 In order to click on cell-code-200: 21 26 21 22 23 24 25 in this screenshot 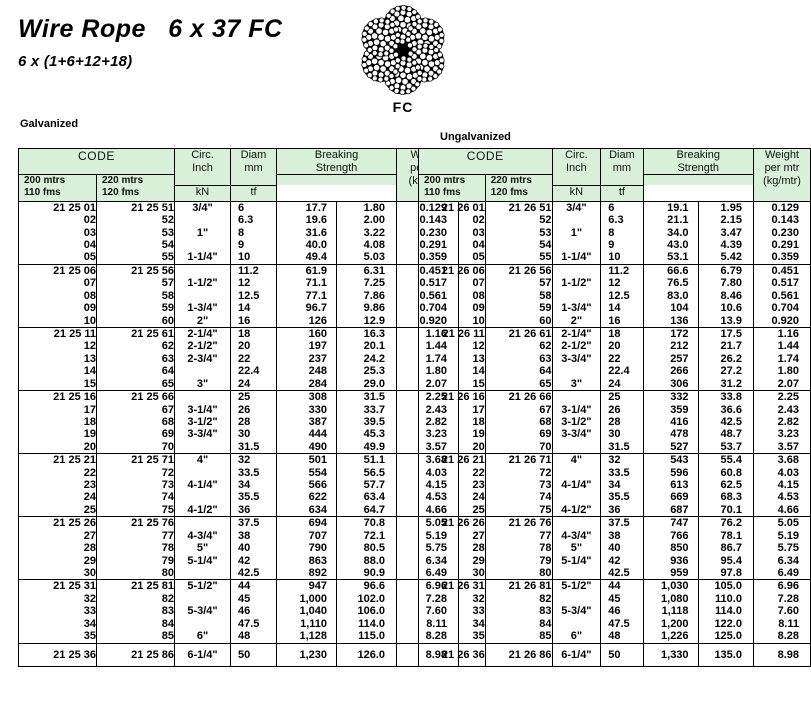, I will do `click(452, 485)`.